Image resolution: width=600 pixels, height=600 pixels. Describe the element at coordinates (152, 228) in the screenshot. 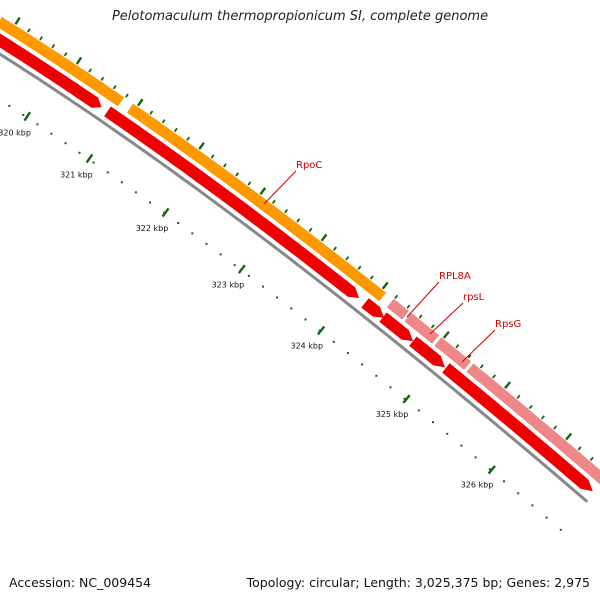

I see `ruler-tick-label: 322 kbp` at that location.